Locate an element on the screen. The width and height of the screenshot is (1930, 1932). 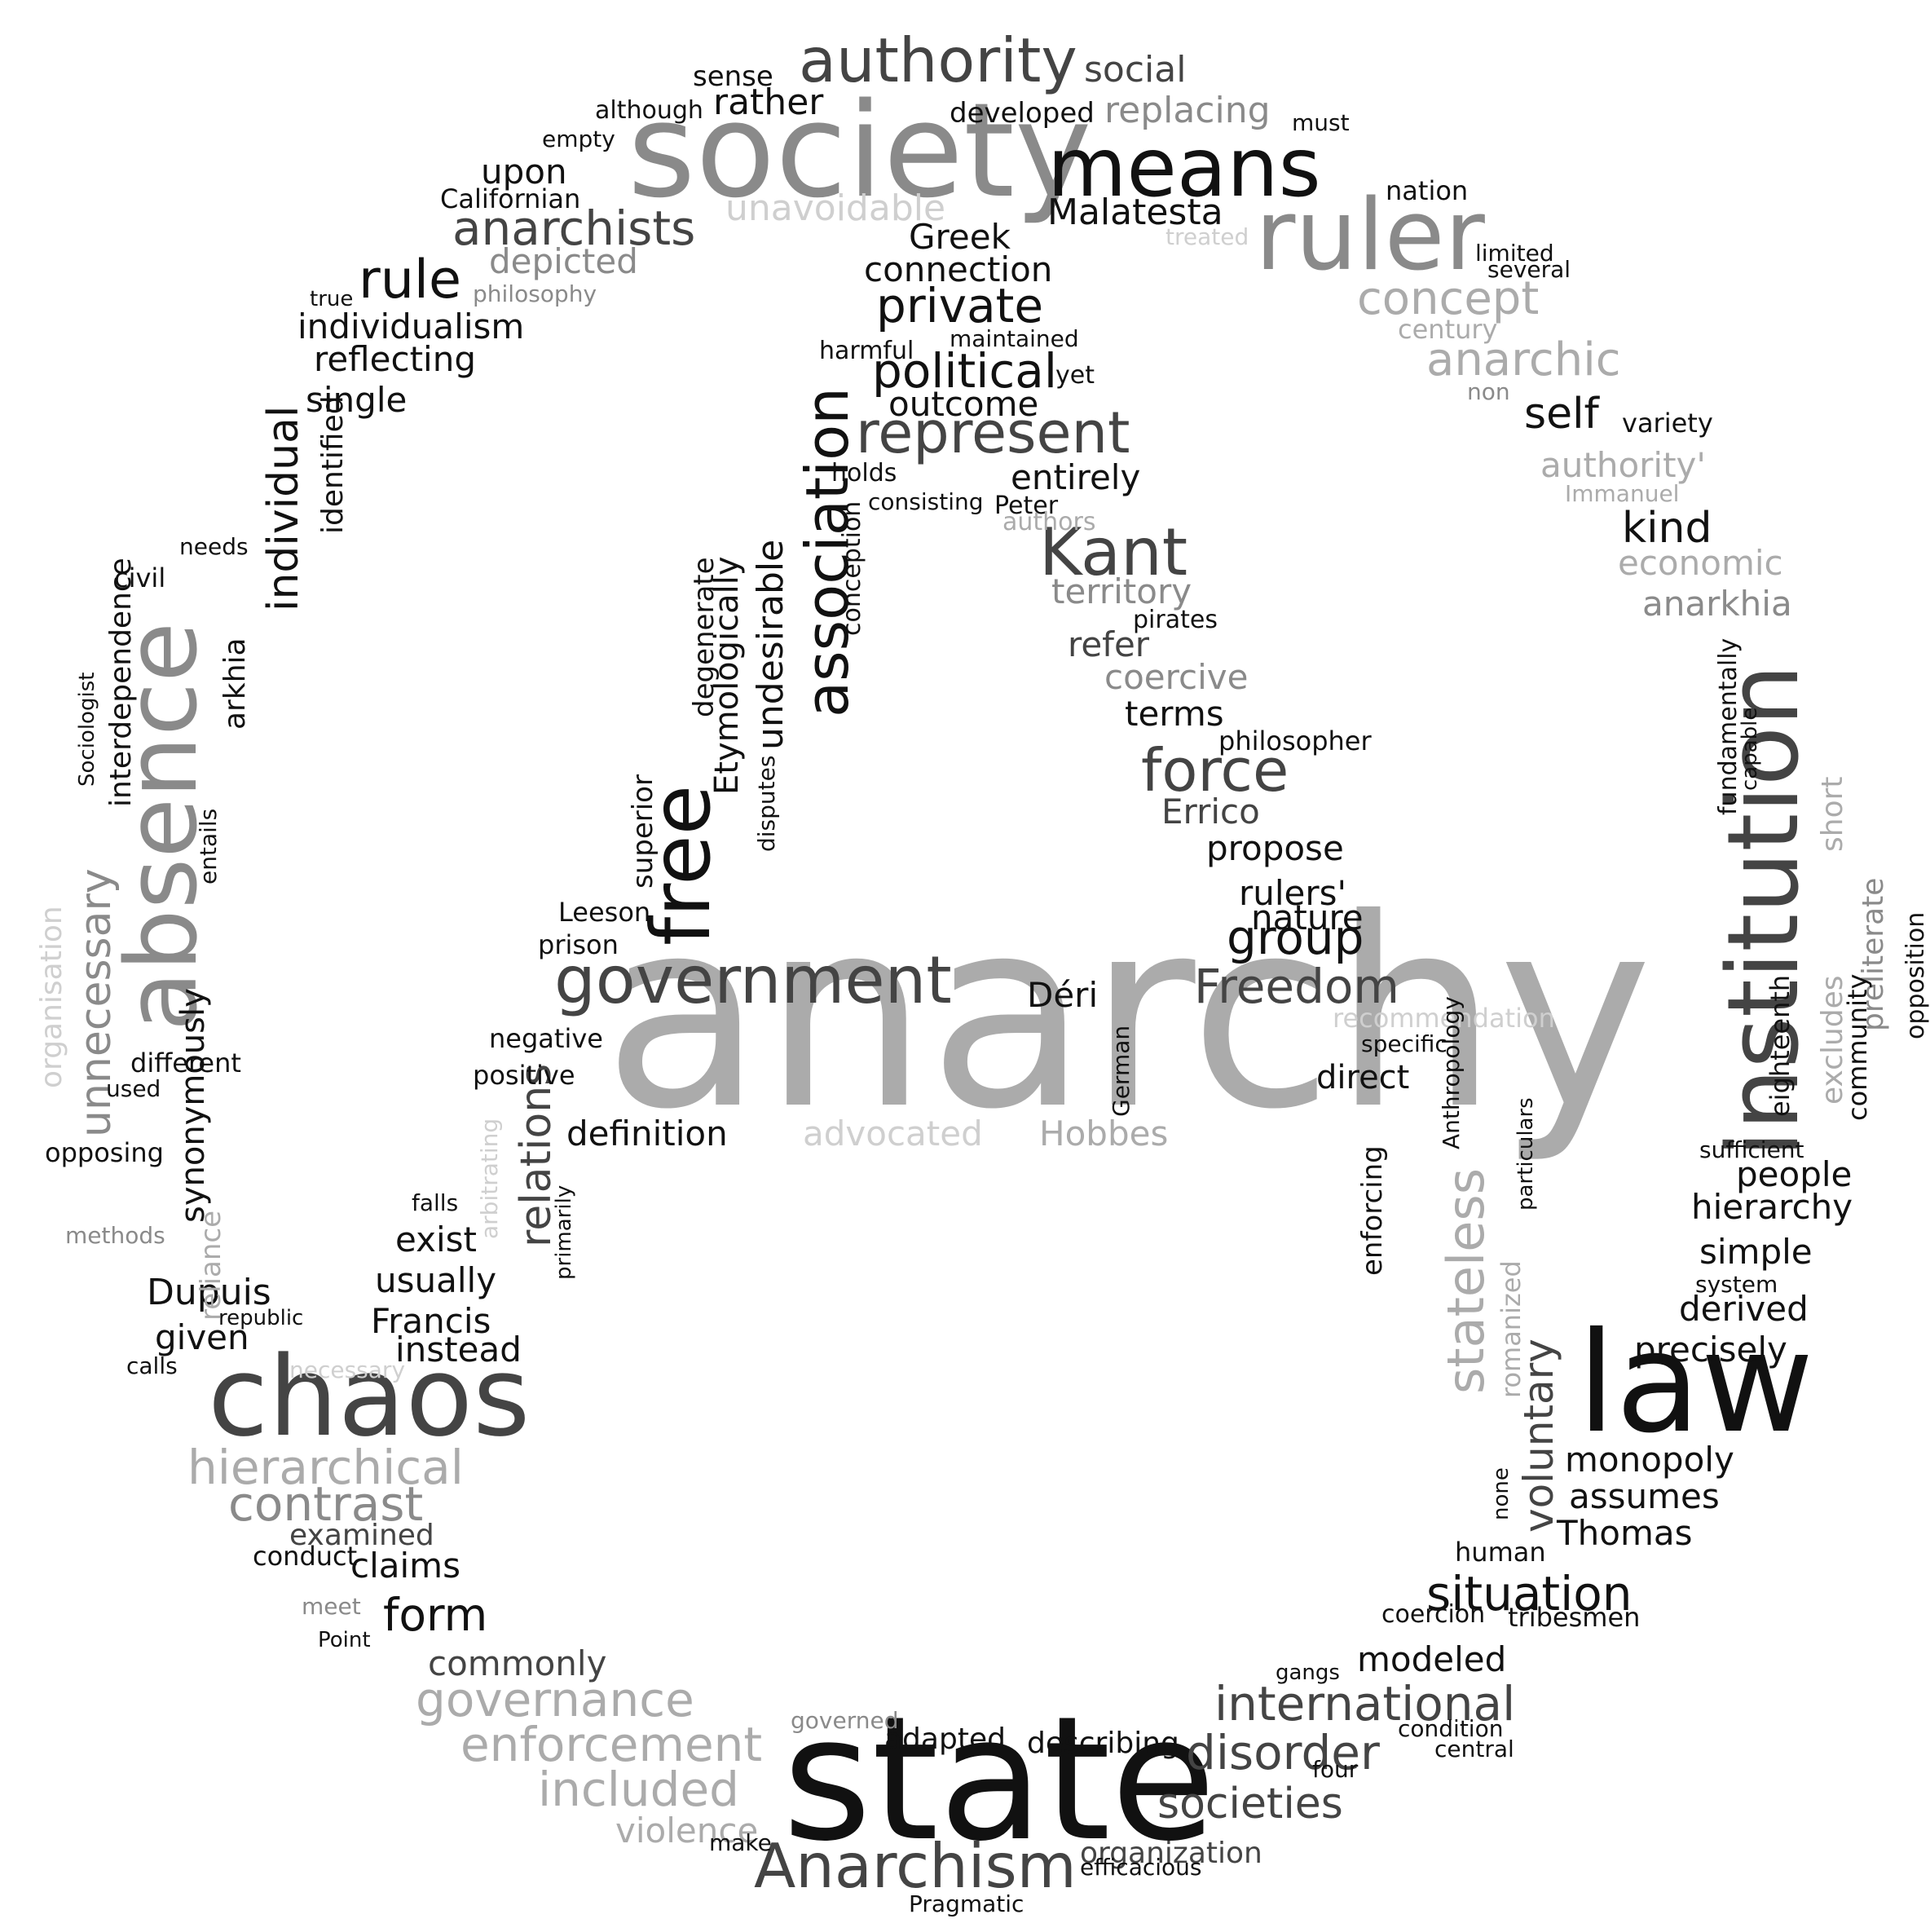
word-superior: superior is located at coordinates (643, 831).